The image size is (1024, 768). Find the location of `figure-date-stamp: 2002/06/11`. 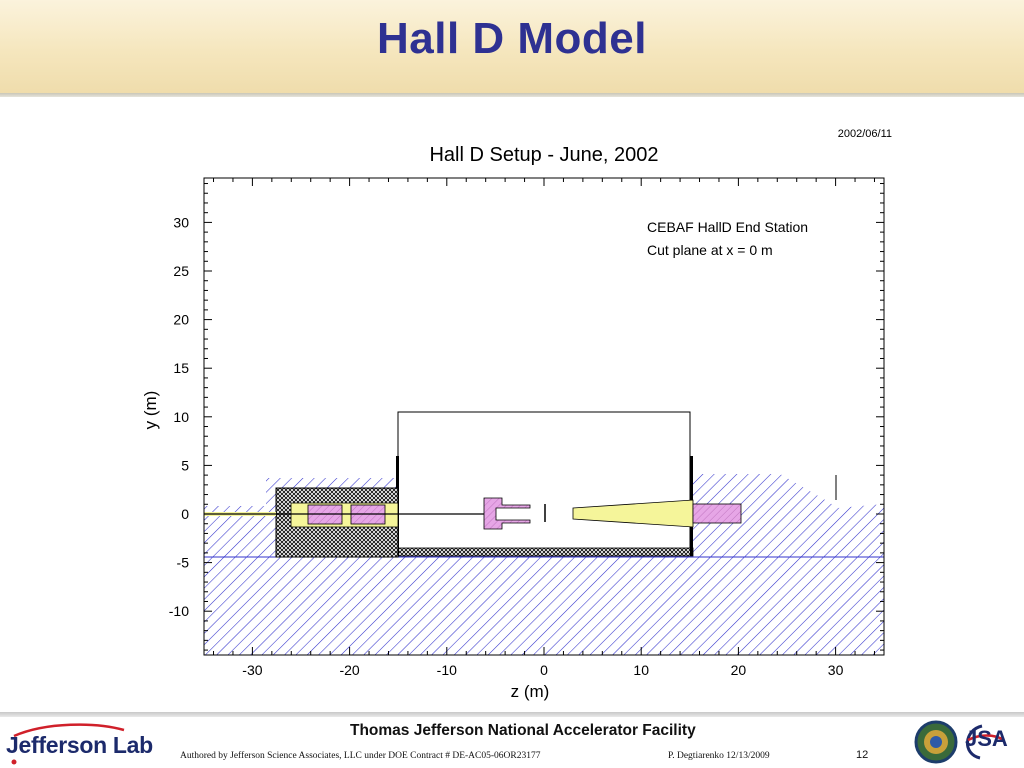

figure-date-stamp: 2002/06/11 is located at coordinates (865, 134).